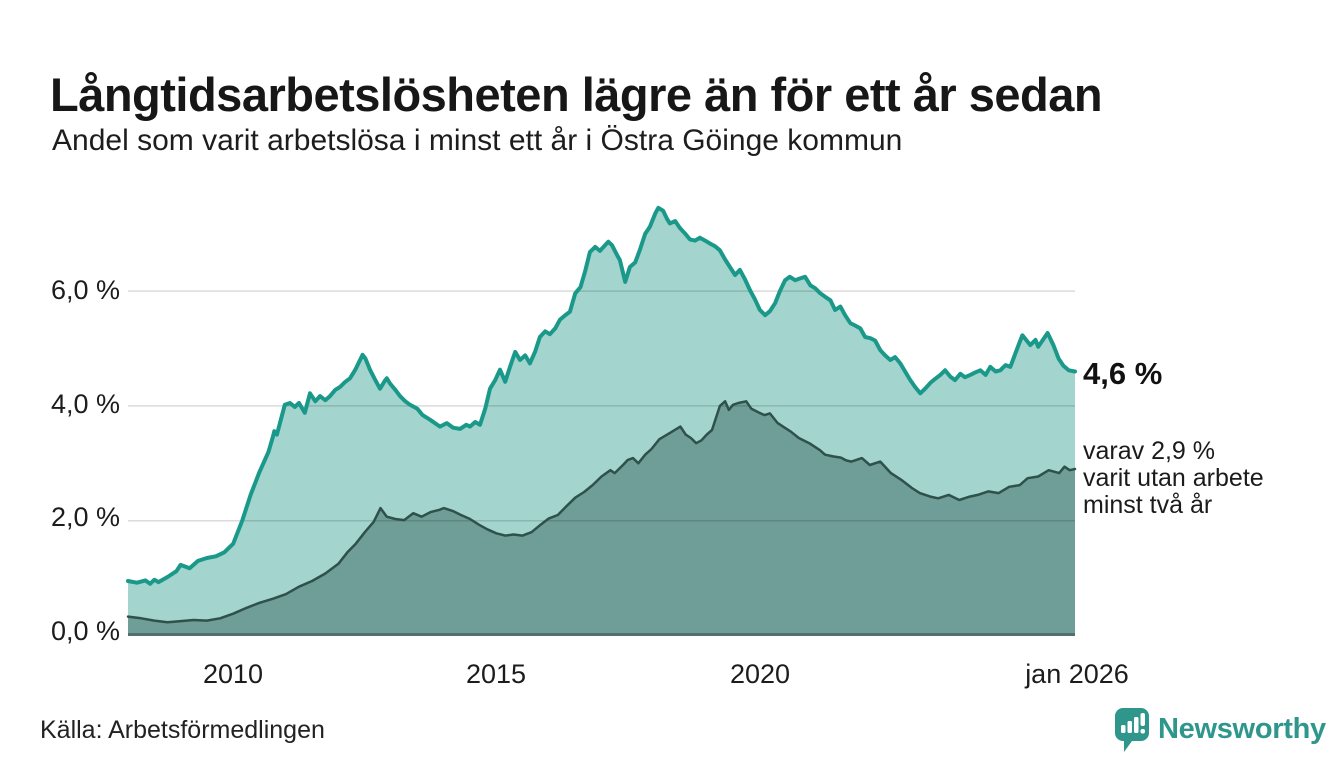 This screenshot has height=780, width=1340. What do you see at coordinates (85, 290) in the screenshot?
I see `y-tick-6: 6,0 %` at bounding box center [85, 290].